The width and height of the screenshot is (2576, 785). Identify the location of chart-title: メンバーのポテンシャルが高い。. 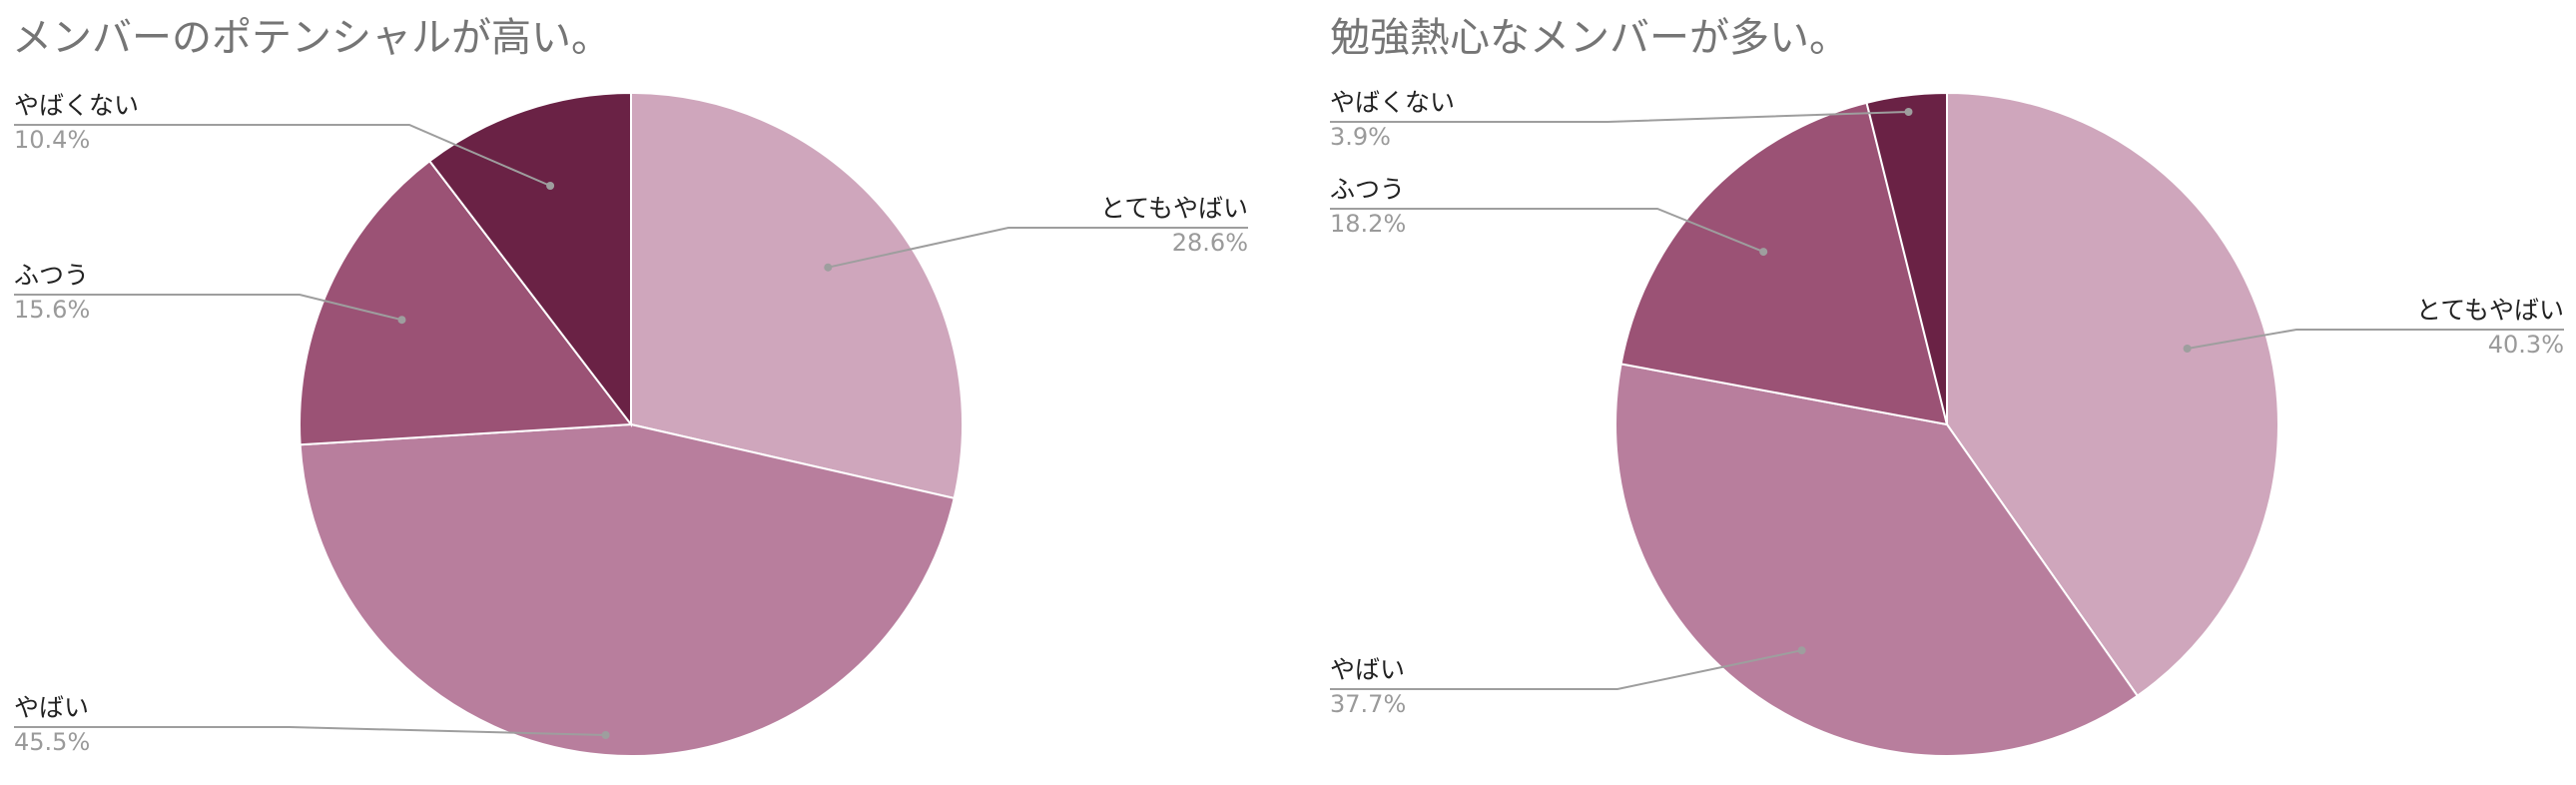
(311, 38).